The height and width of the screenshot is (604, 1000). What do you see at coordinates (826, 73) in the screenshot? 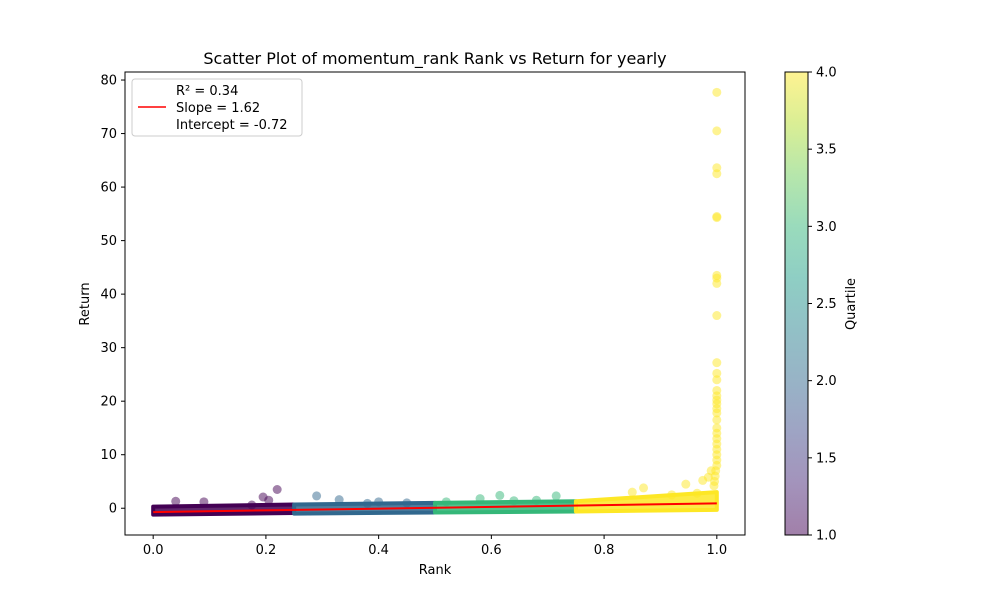
I see `colorbar-tick-label: 4.0` at bounding box center [826, 73].